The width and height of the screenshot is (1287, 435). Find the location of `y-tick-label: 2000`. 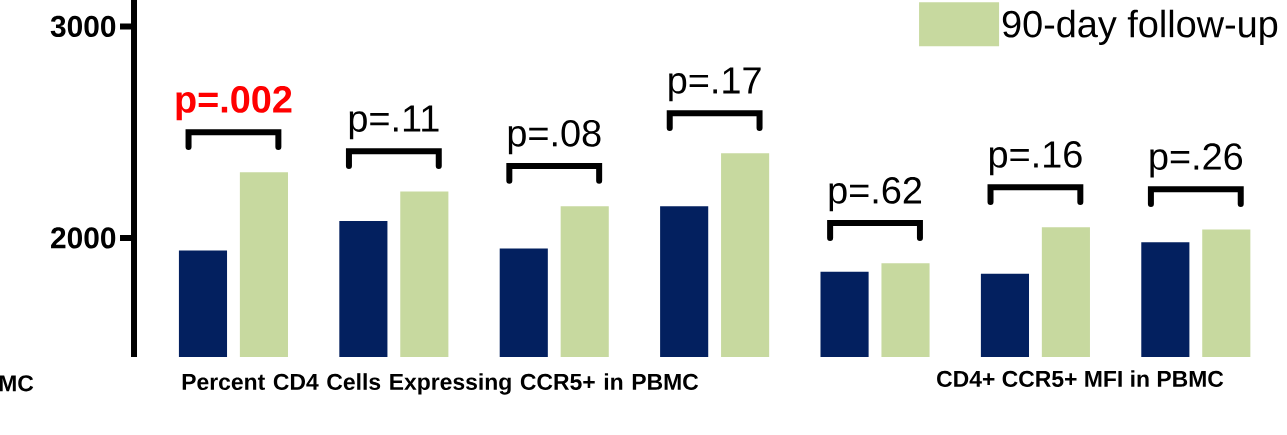

y-tick-label: 2000 is located at coordinates (83, 238).